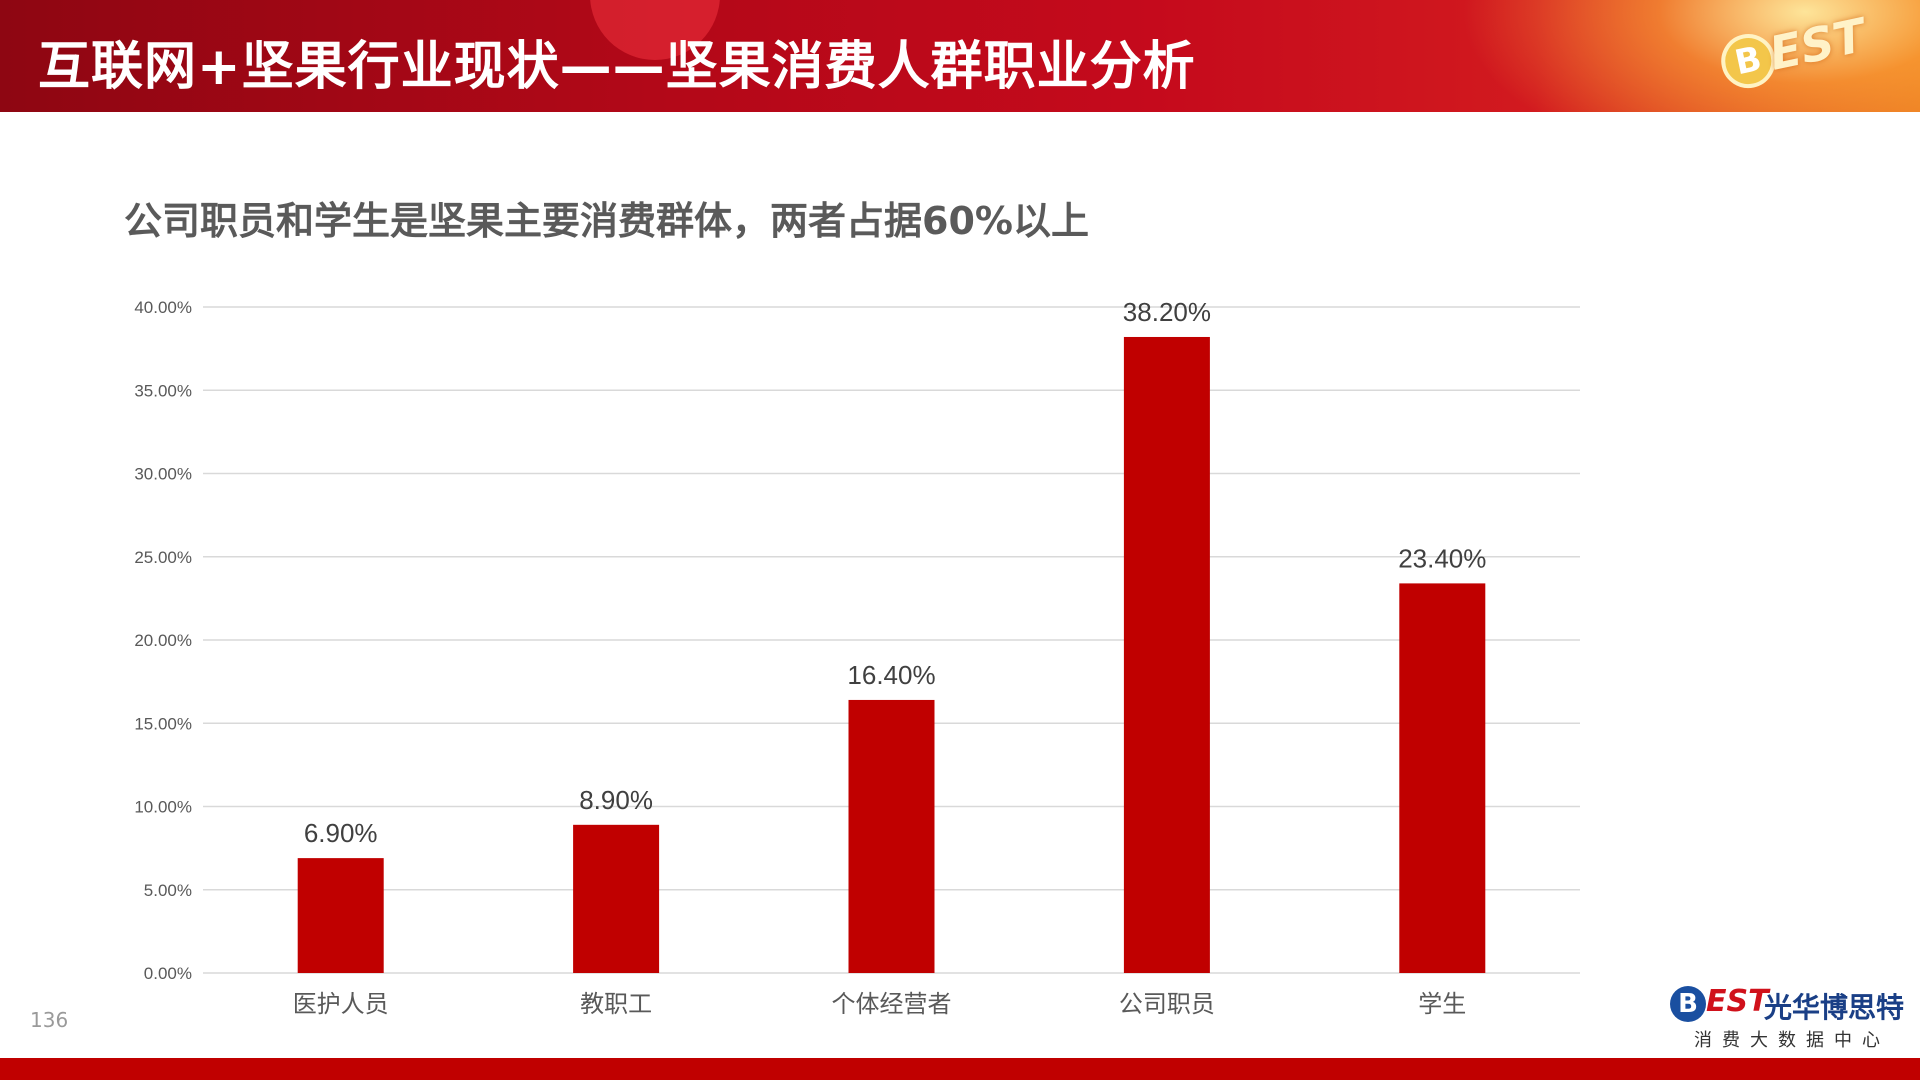  What do you see at coordinates (606, 221) in the screenshot?
I see `chart-subtitle: 公司职员和学生是坚果主要消费群体，两者占据60%以上` at bounding box center [606, 221].